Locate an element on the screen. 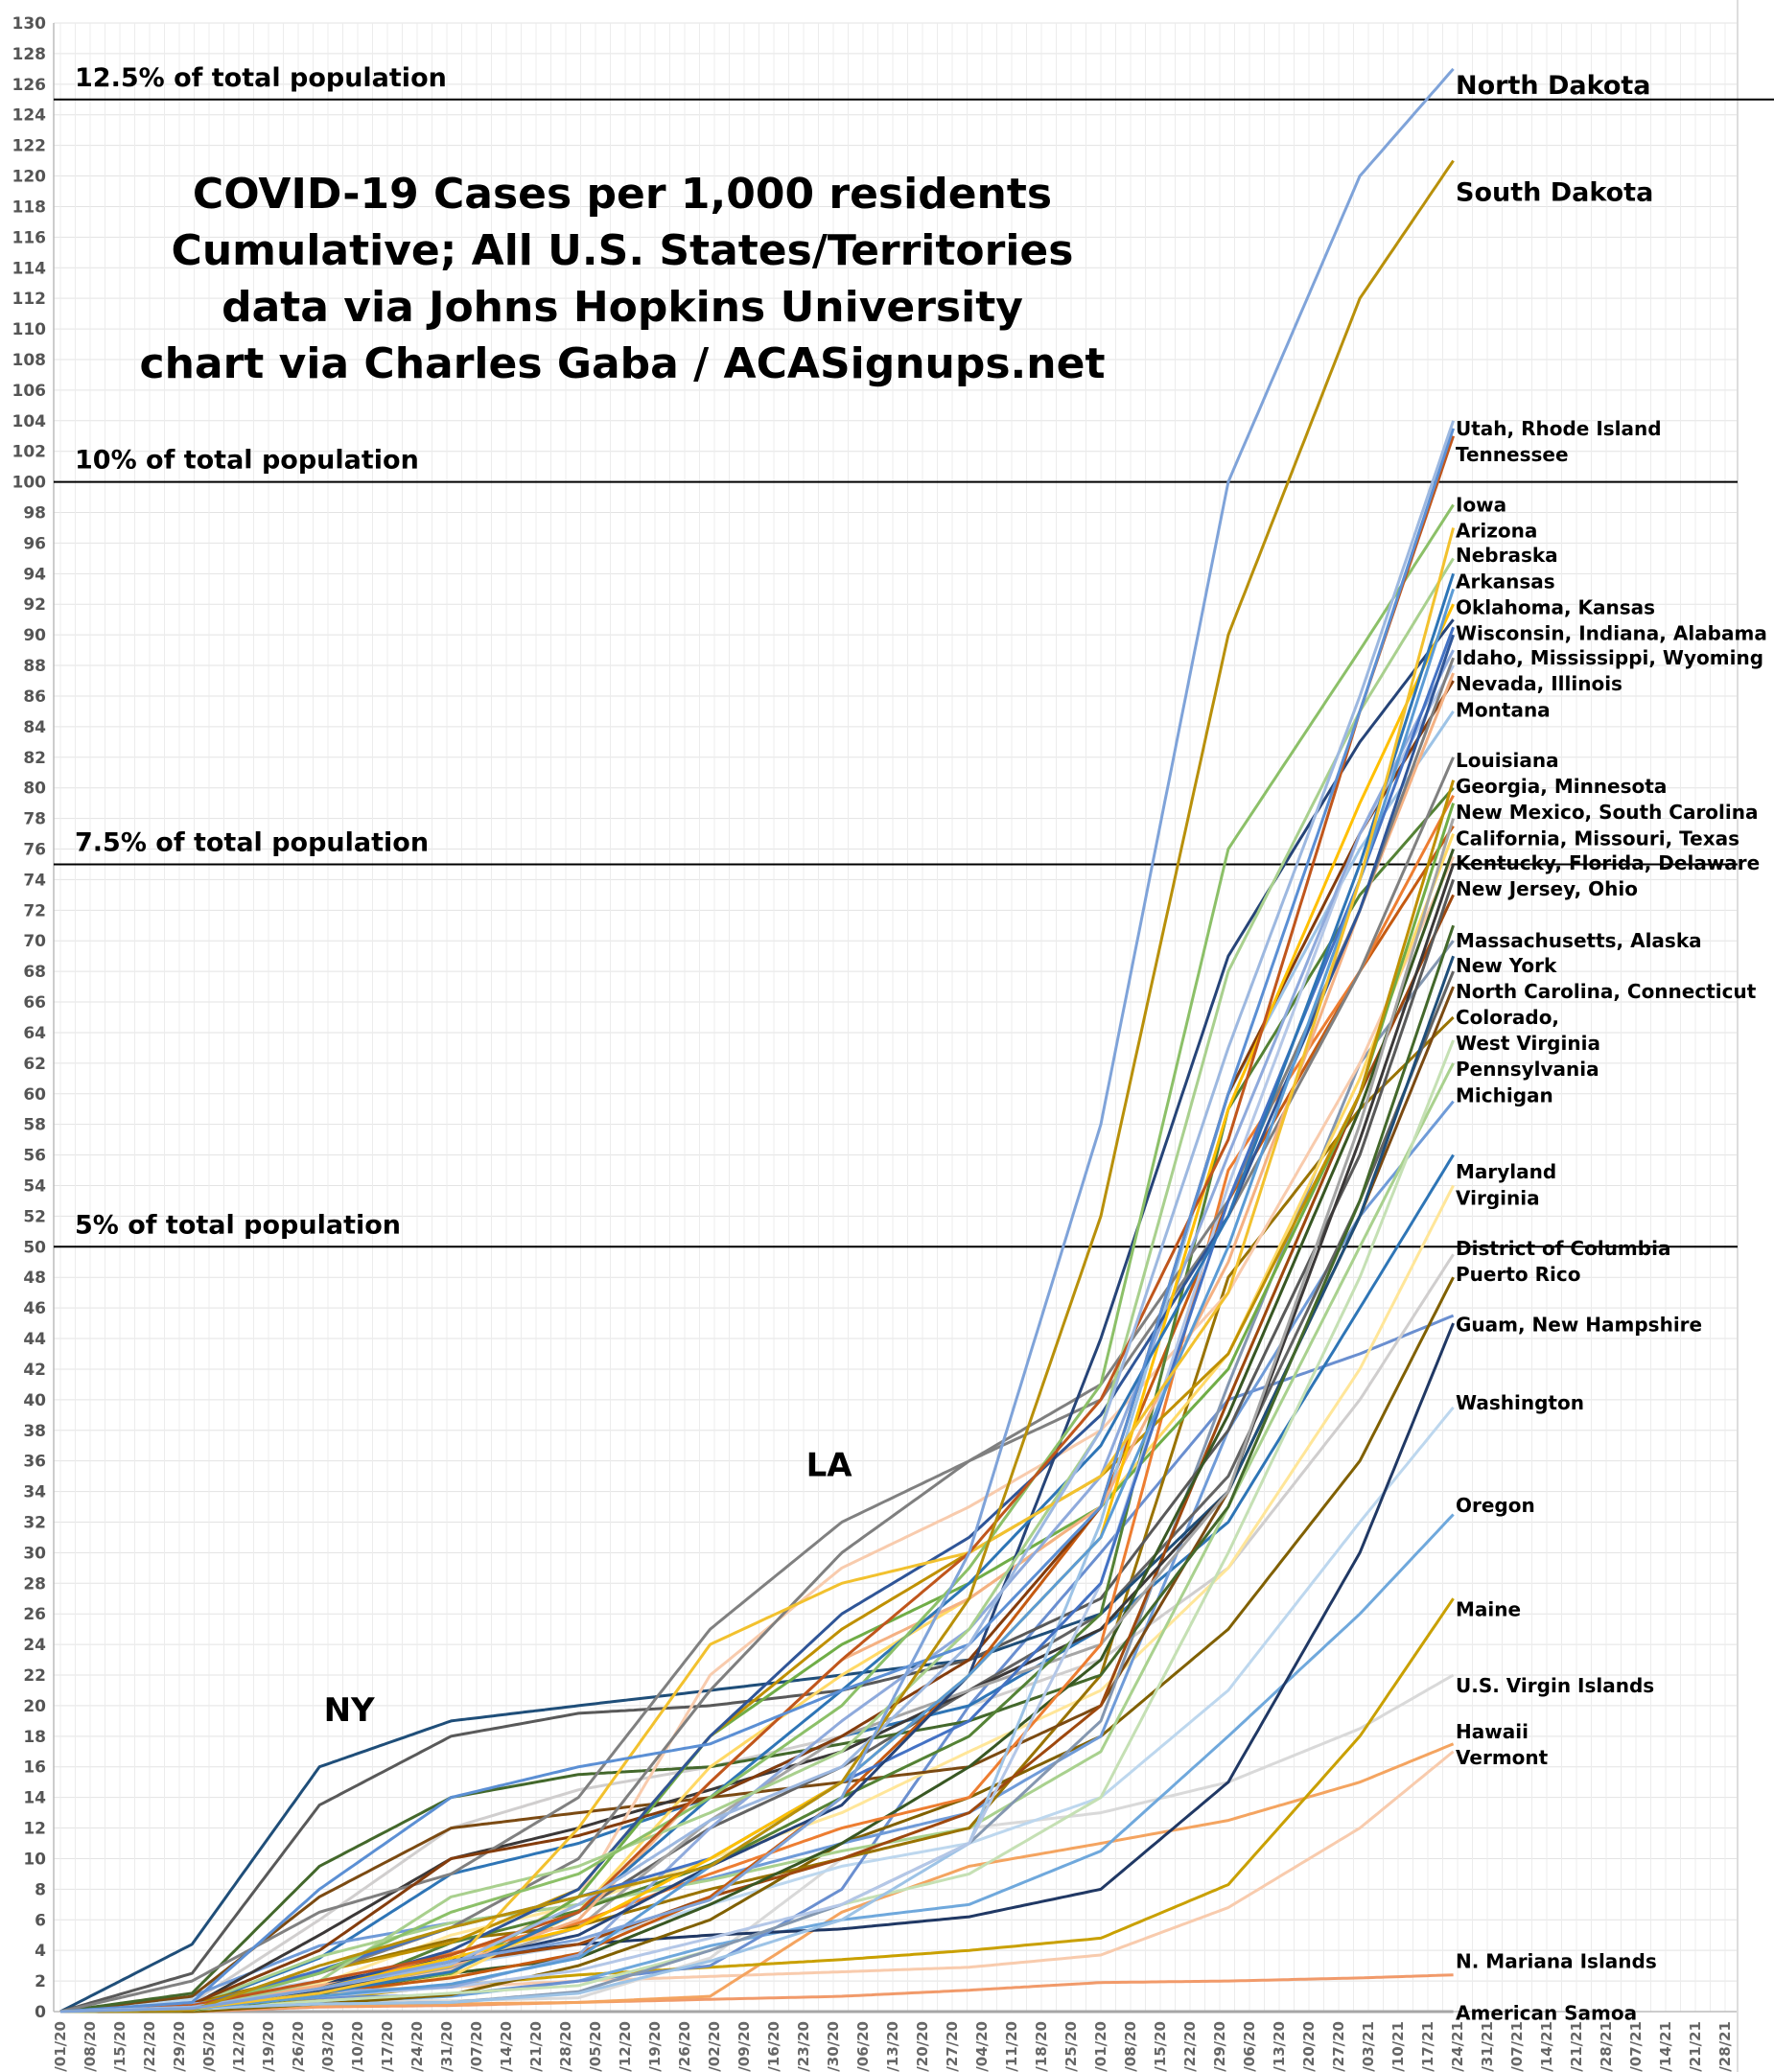 The height and width of the screenshot is (2072, 1774). x-tick-label: 07/26/20 is located at coordinates (684, 2046).